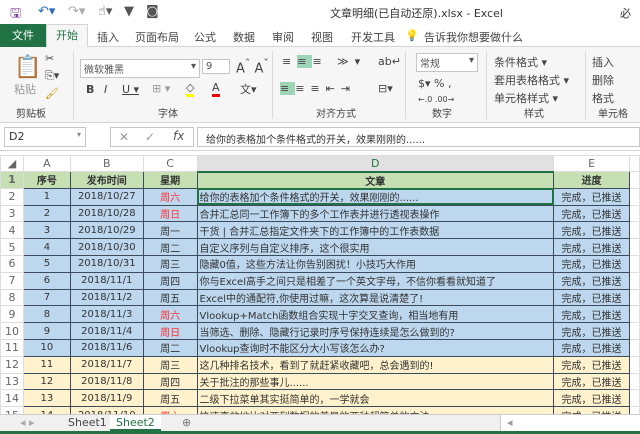 This screenshot has width=640, height=434. What do you see at coordinates (12, 247) in the screenshot?
I see `row-header: 5` at bounding box center [12, 247].